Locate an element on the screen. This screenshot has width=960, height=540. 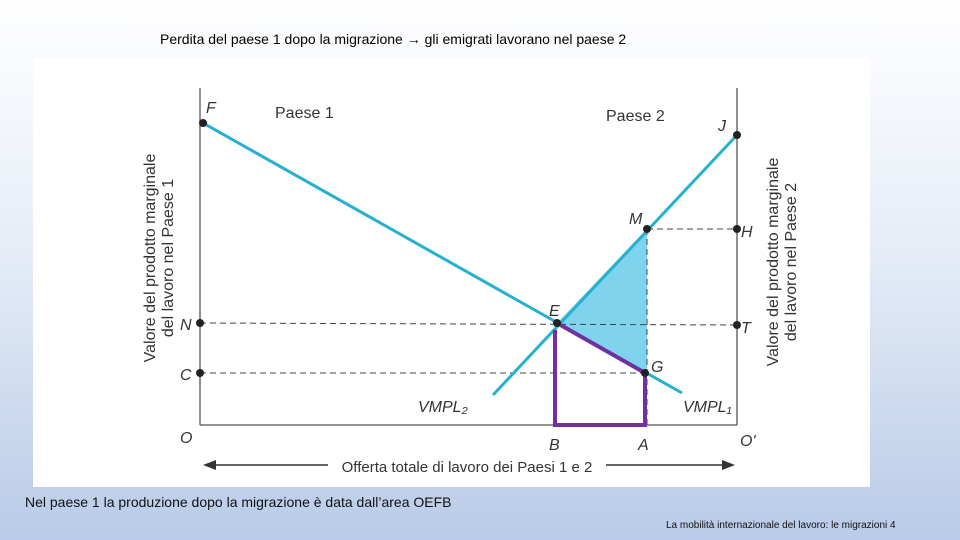
label-bg is located at coordinates (467, 466).